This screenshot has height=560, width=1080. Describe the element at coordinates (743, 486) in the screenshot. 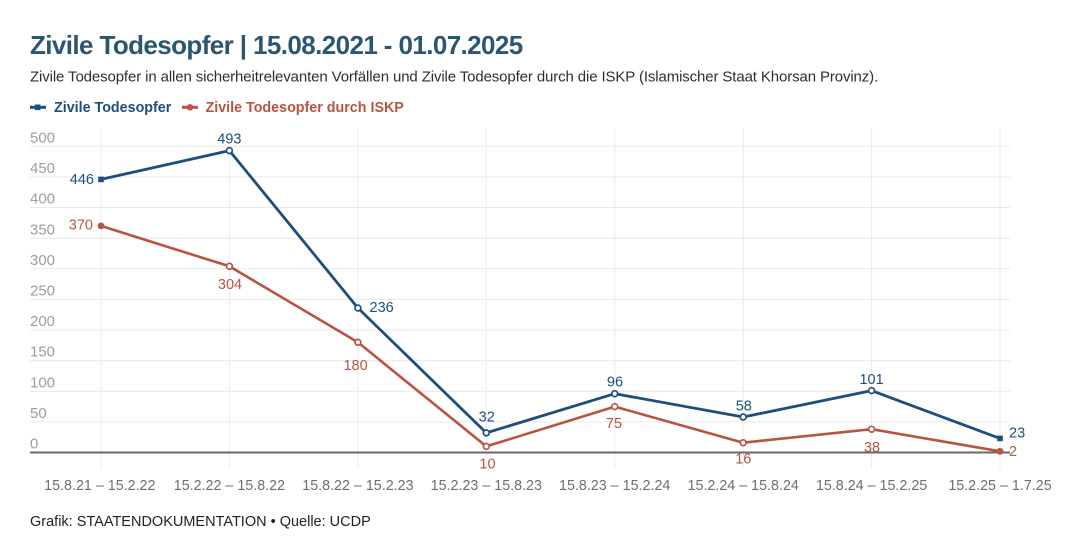

I see `svg-text: 15.2.24 – 15.8.24` at that location.